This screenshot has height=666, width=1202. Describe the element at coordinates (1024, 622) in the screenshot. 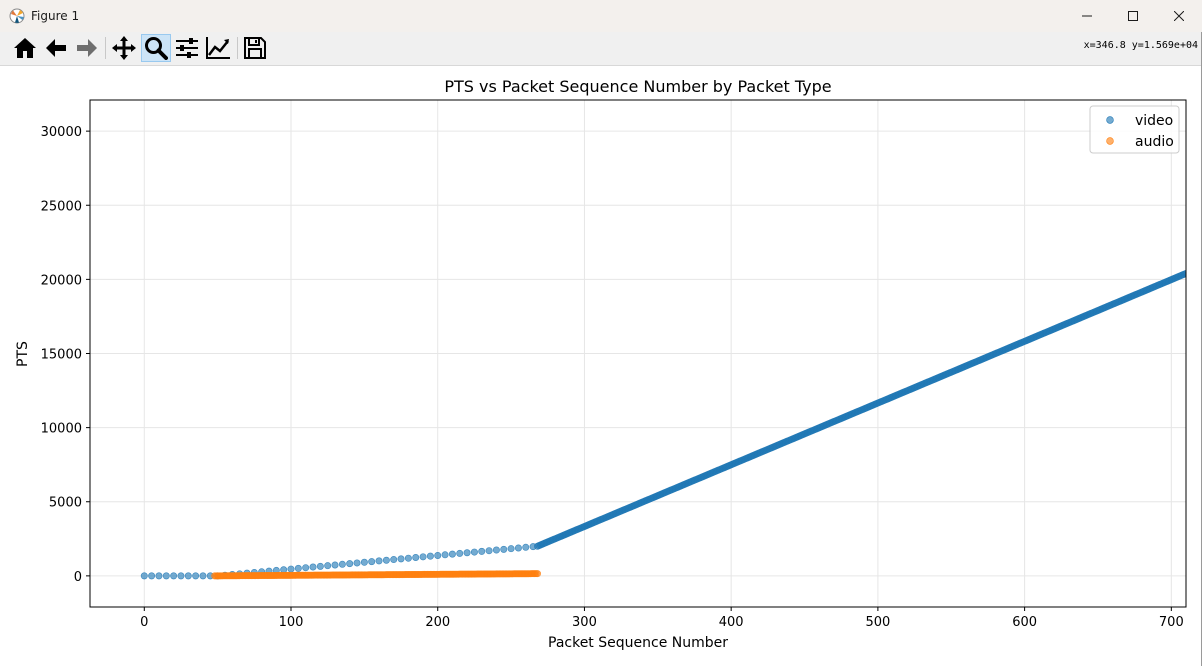

I see `x-tick-label: 600` at that location.